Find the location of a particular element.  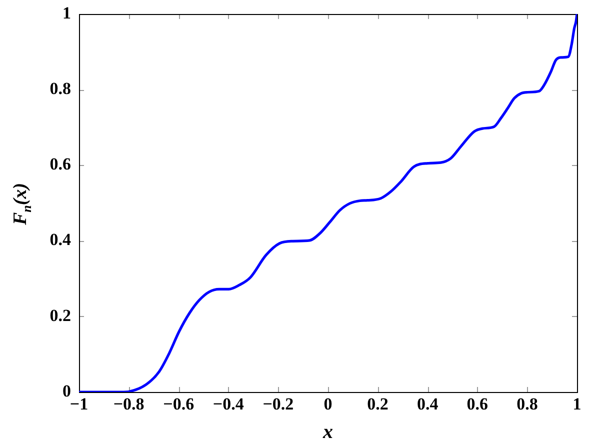

x-tick-label: −0.2 is located at coordinates (278, 404).